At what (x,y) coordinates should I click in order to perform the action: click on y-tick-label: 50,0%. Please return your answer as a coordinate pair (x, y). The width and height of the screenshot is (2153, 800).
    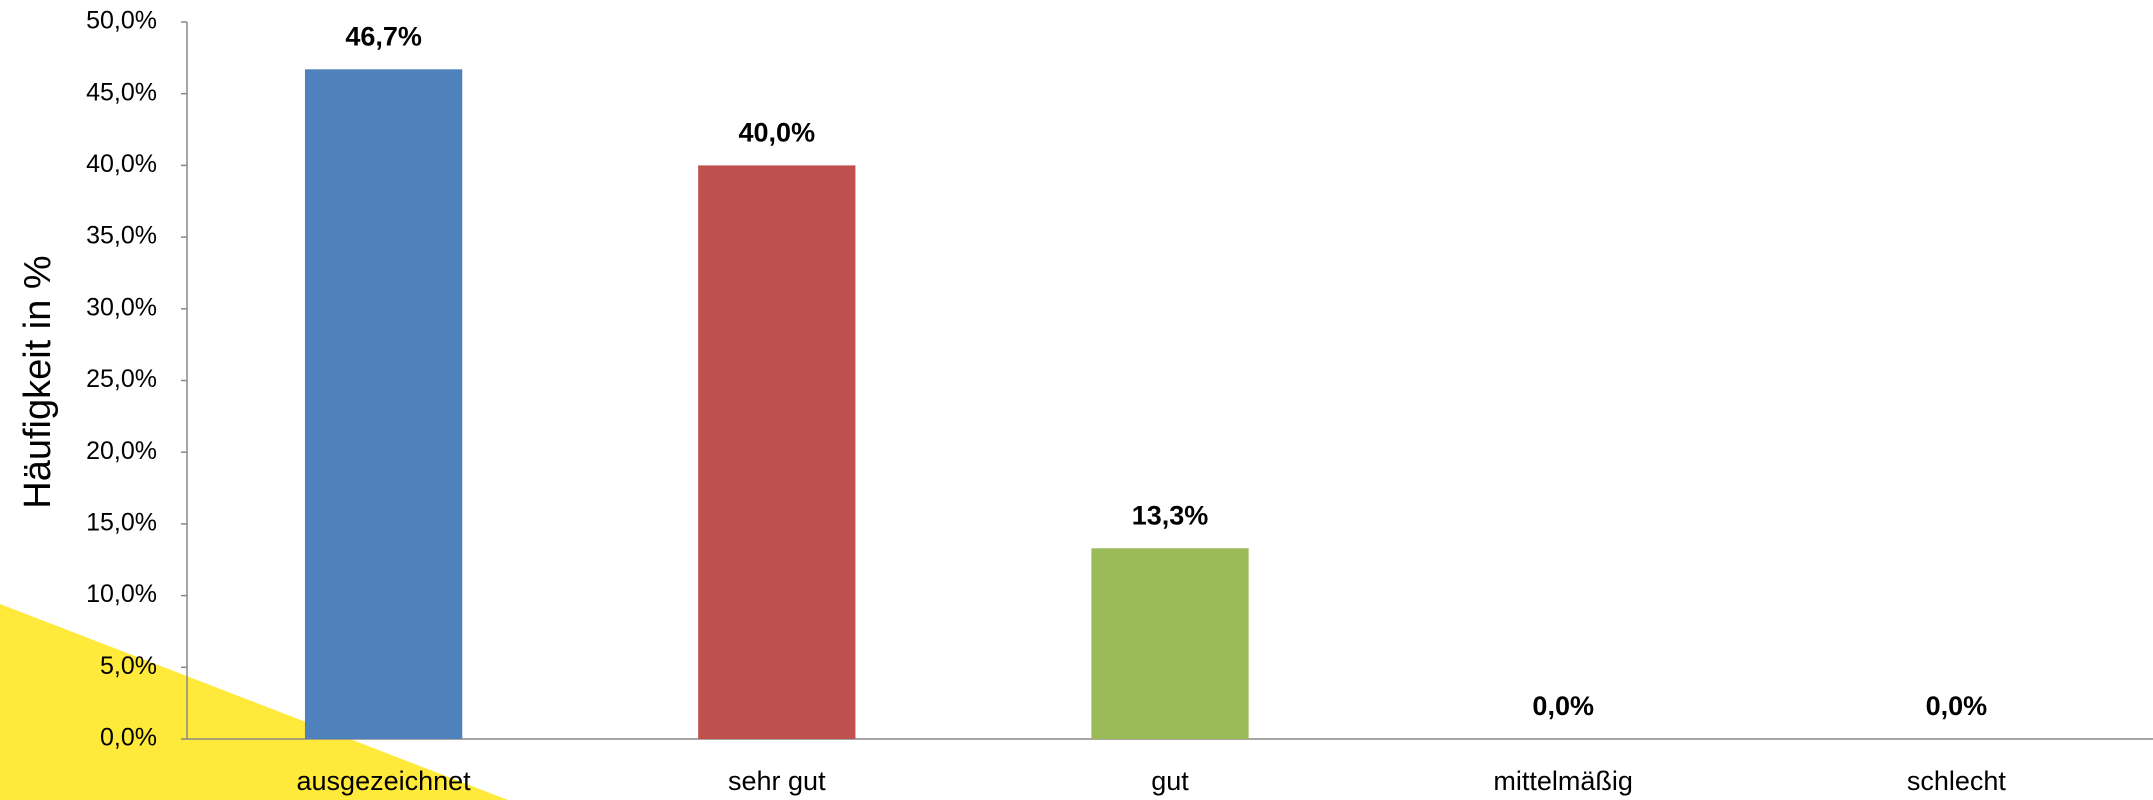
    Looking at the image, I should click on (121, 21).